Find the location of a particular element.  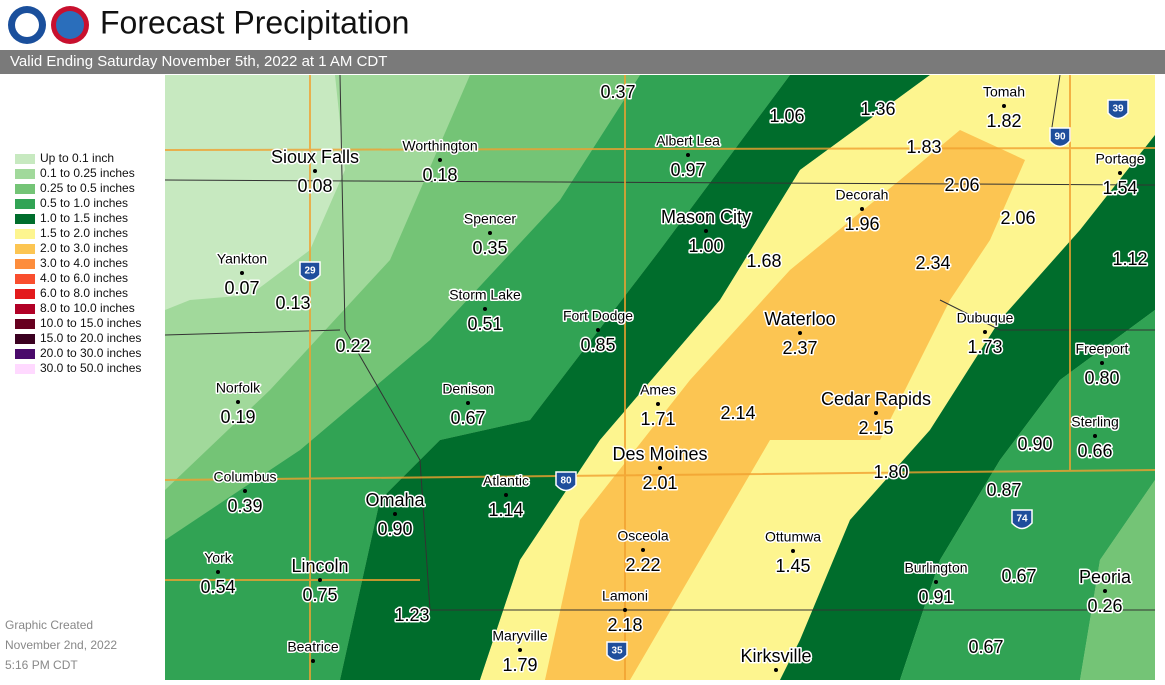

city-name: Omaha is located at coordinates (395, 500).